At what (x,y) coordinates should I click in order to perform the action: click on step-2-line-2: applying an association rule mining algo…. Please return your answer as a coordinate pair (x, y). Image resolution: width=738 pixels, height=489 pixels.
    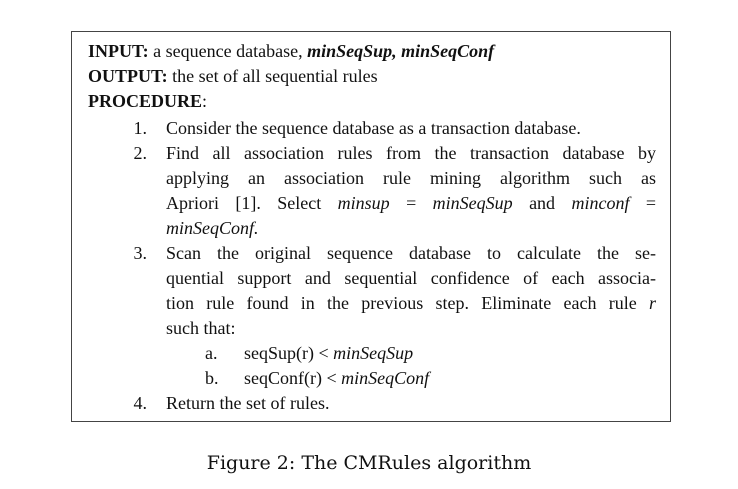
    Looking at the image, I should click on (411, 178).